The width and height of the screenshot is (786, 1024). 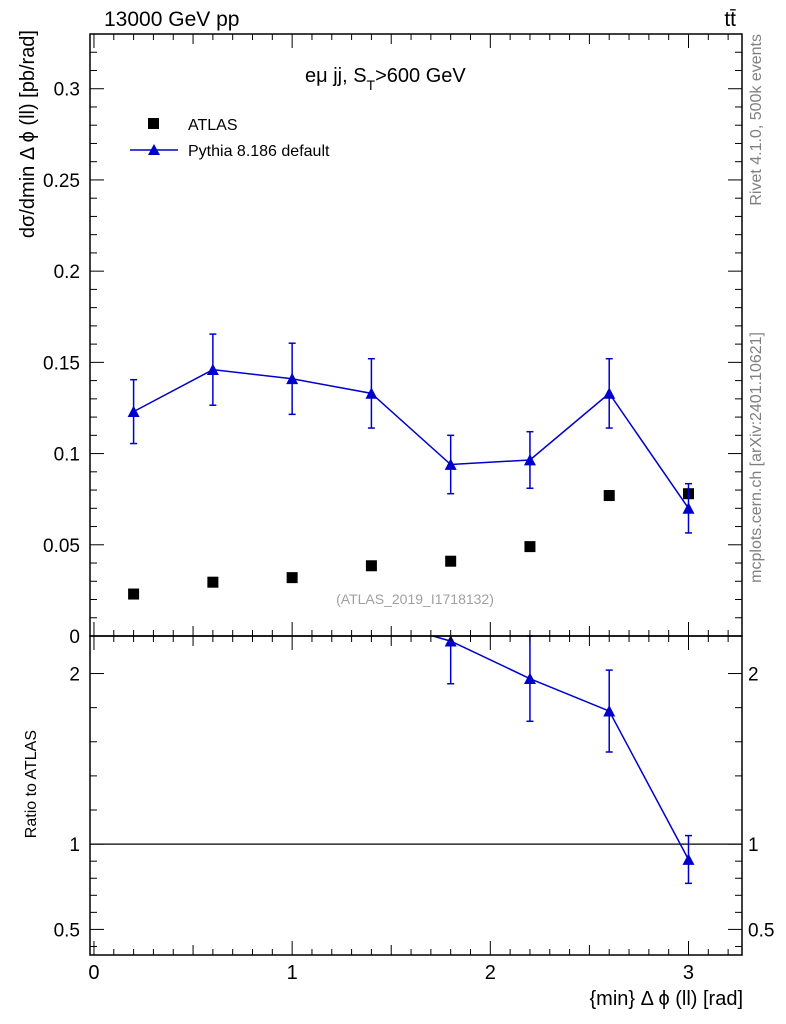 What do you see at coordinates (259, 151) in the screenshot?
I see `legend-pythia-label: Pythia 8.186 default` at bounding box center [259, 151].